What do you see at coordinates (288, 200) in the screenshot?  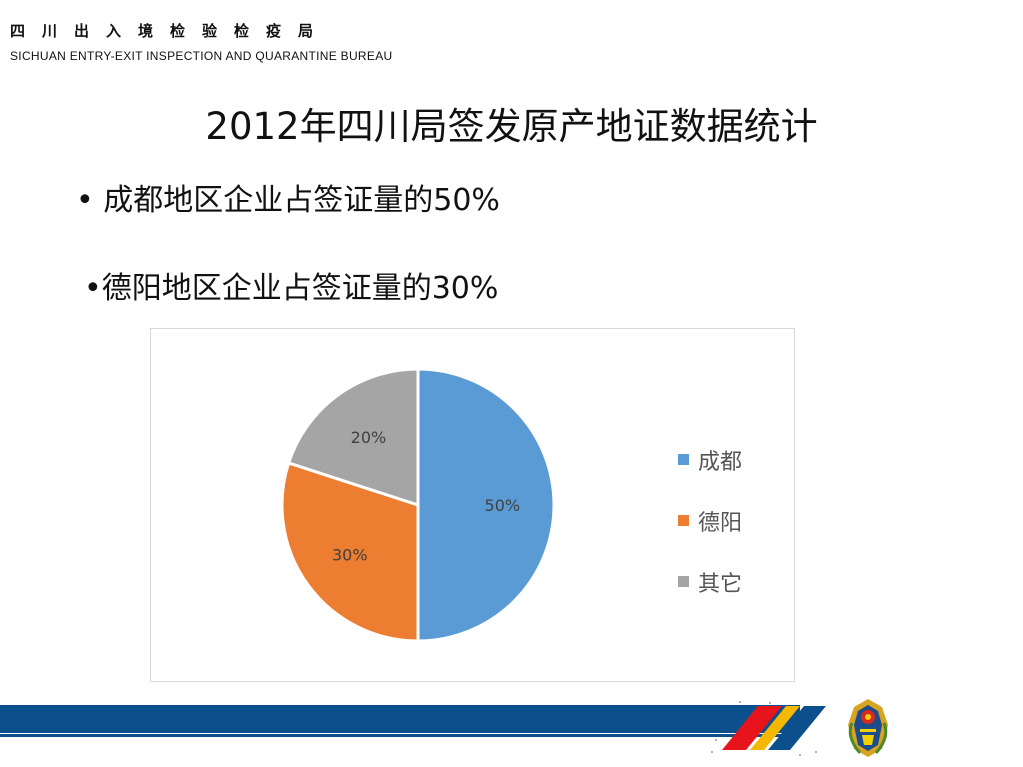 I see `bullet-chengdu: • 成都地区企业占签证量的50%` at bounding box center [288, 200].